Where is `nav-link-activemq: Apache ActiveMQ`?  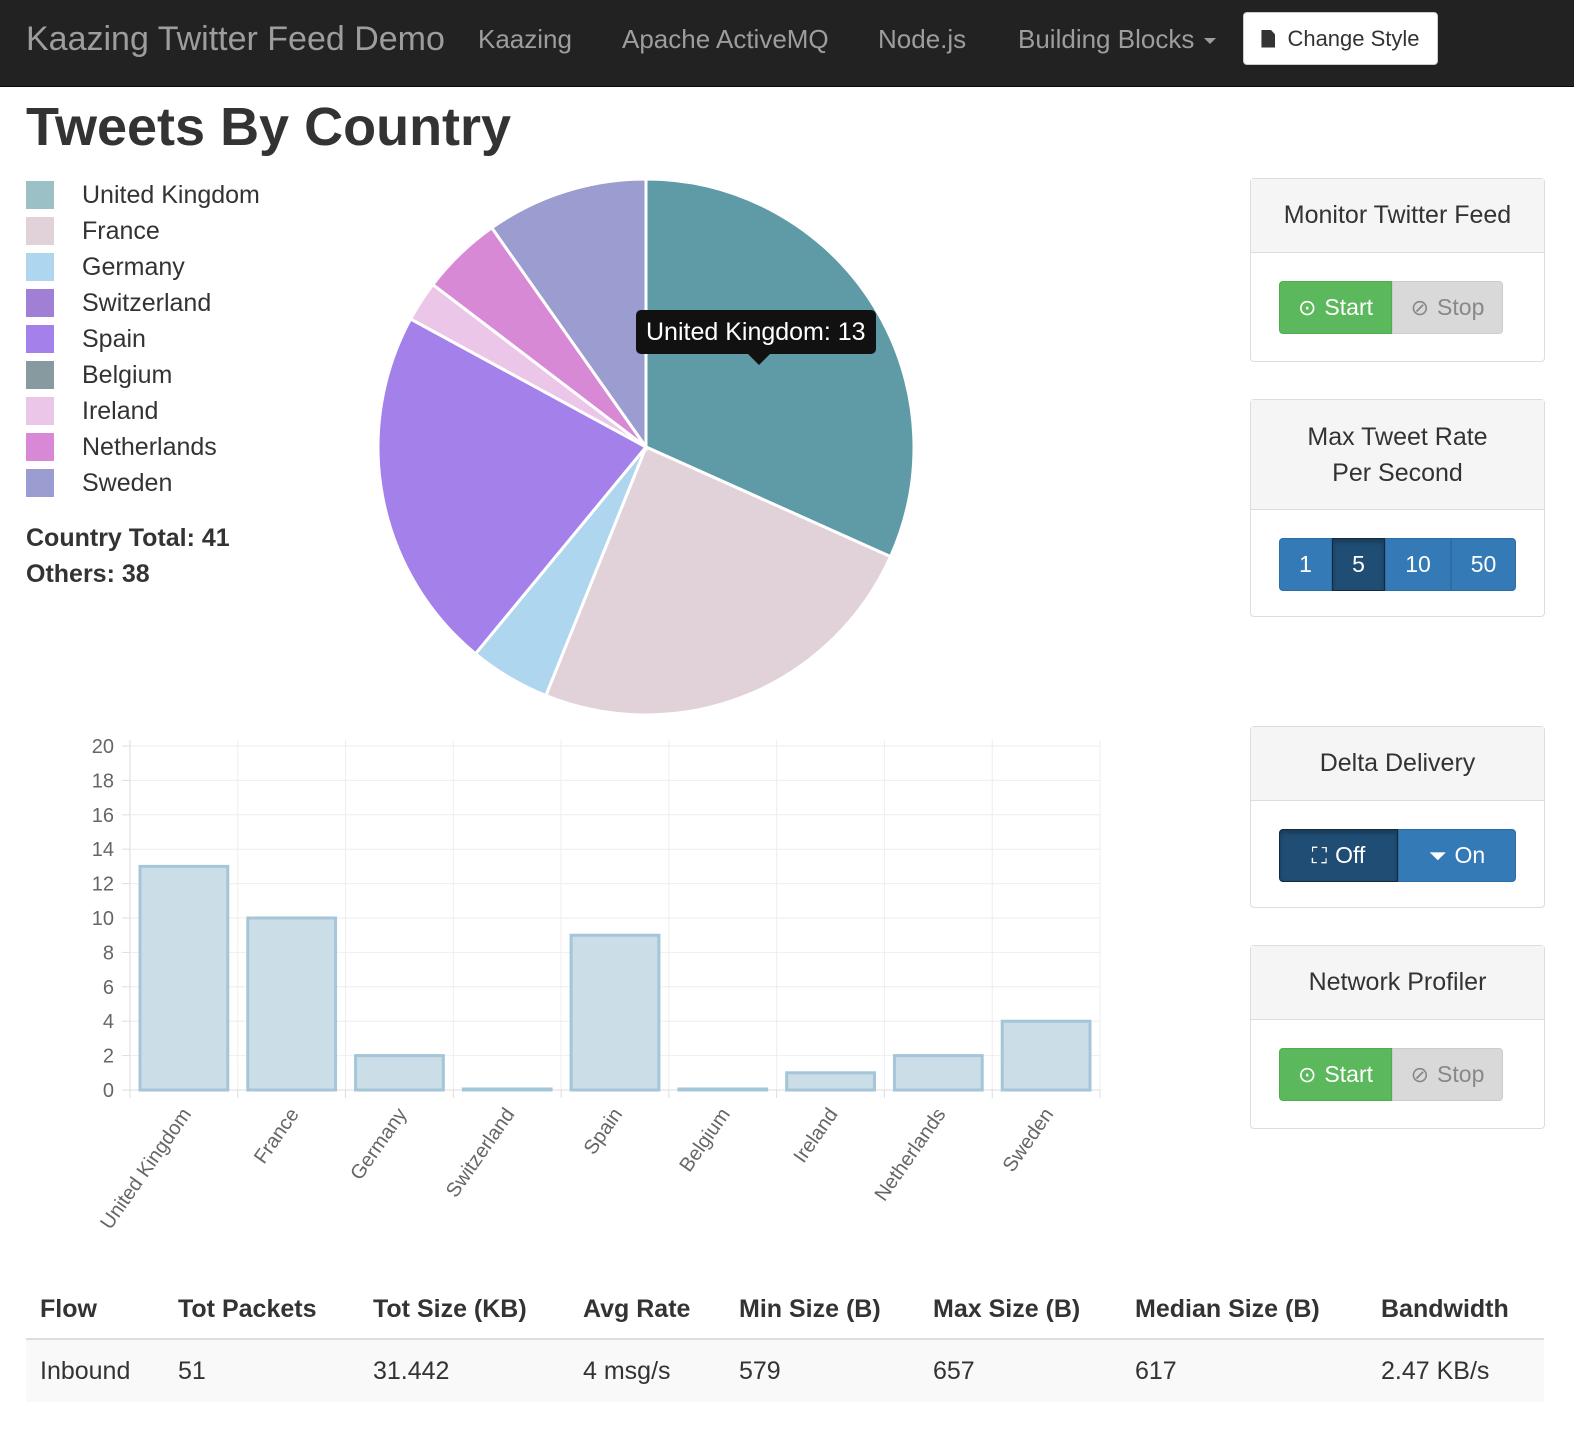
nav-link-activemq: Apache ActiveMQ is located at coordinates (725, 39).